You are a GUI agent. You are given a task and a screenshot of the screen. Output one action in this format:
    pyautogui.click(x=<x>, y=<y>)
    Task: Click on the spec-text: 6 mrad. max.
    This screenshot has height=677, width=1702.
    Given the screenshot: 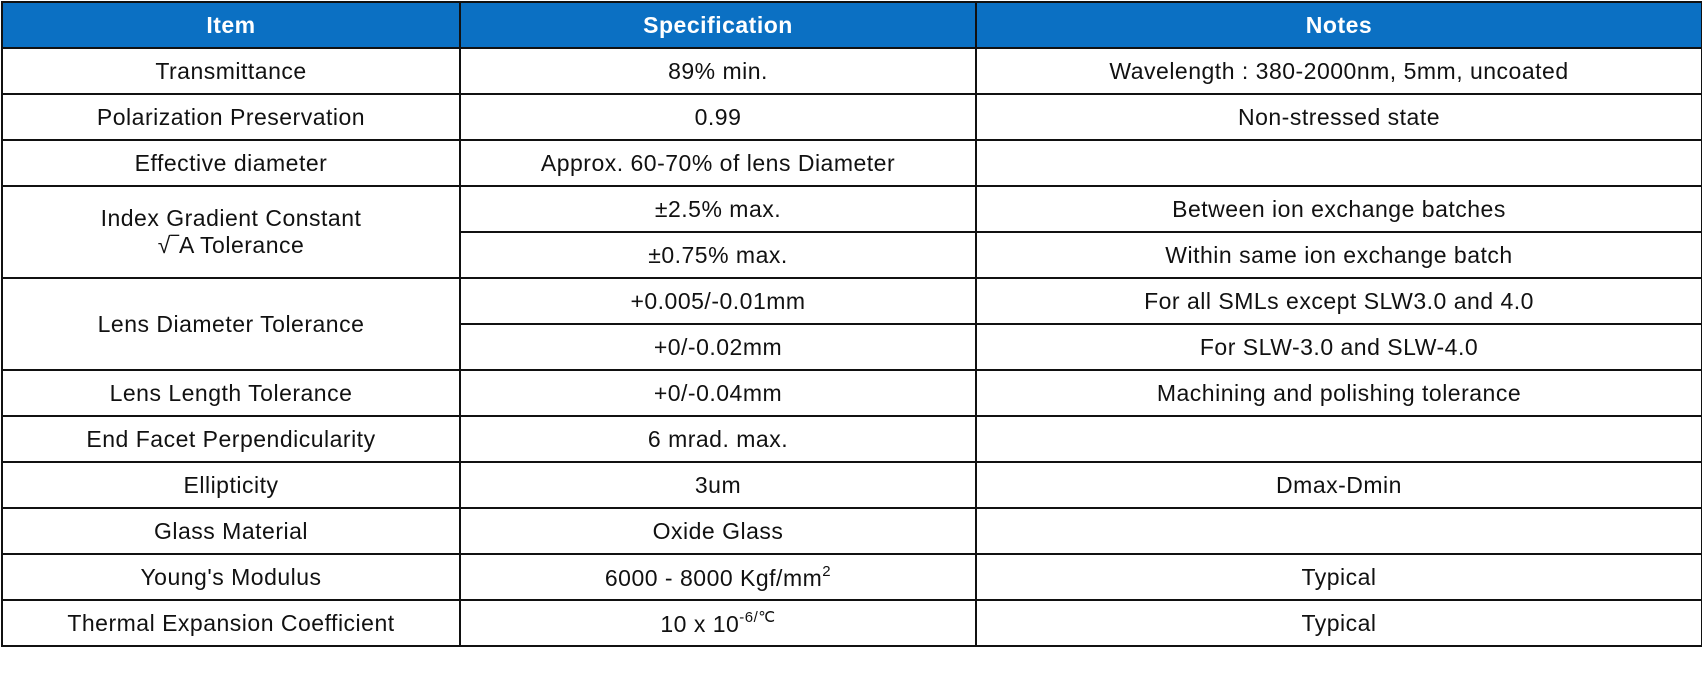 What is the action you would take?
    pyautogui.click(x=718, y=438)
    